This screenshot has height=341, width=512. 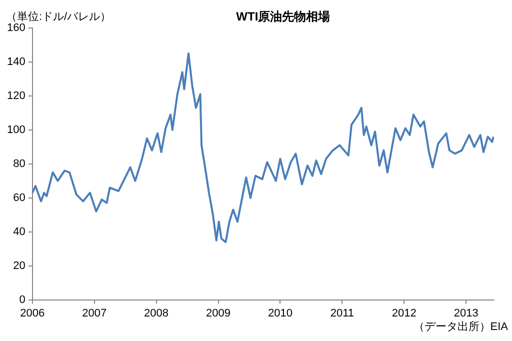 I want to click on x-tick-label: 2010, so click(x=280, y=313).